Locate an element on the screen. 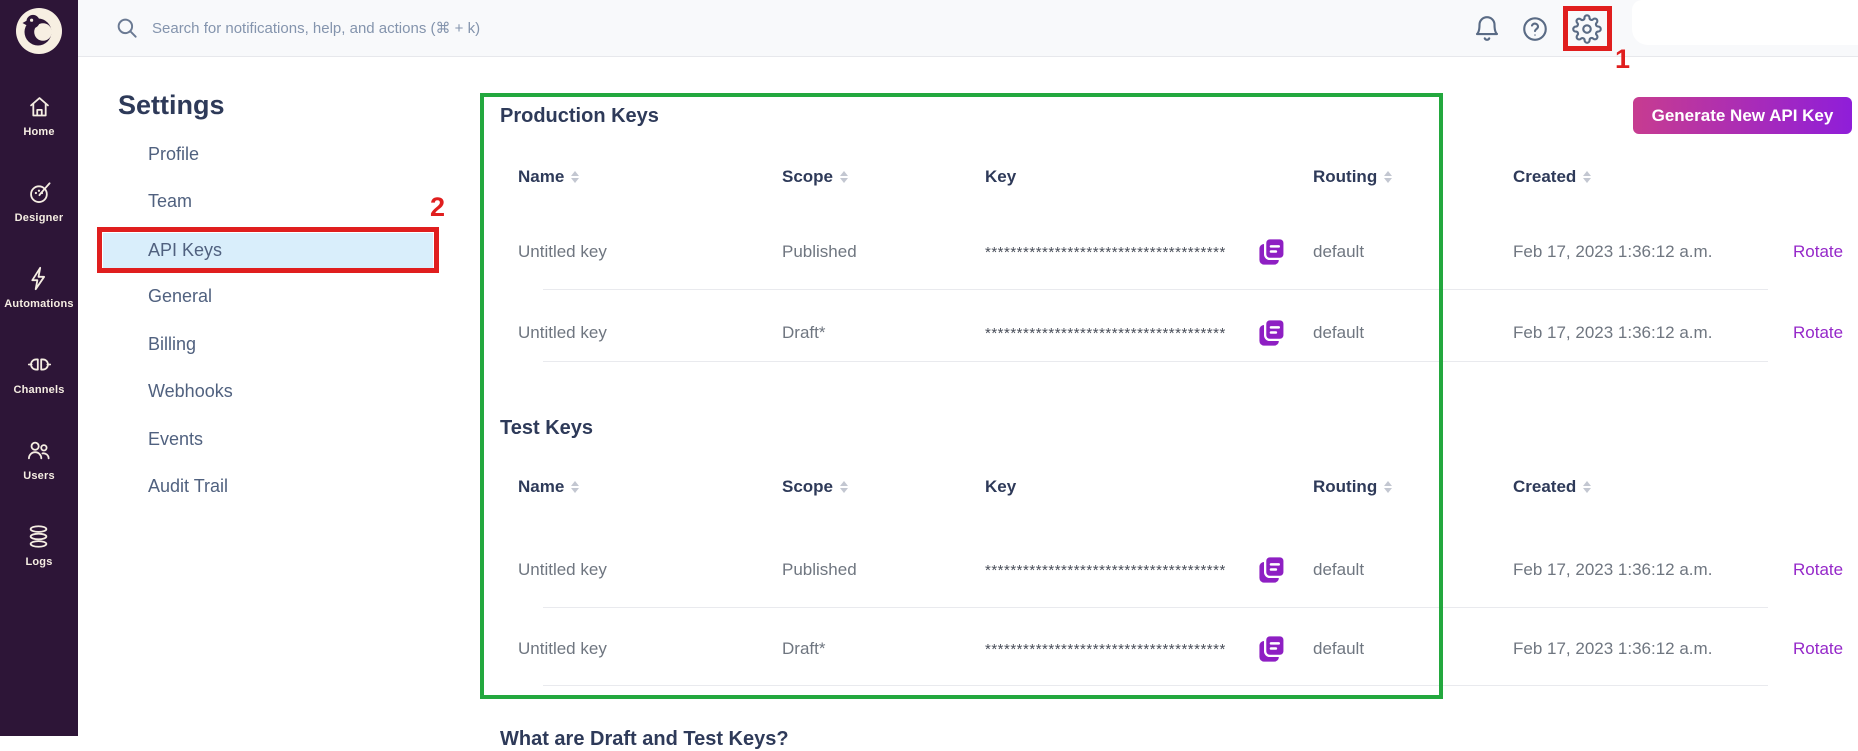 This screenshot has height=751, width=1858. courier-logo-icon is located at coordinates (39, 31).